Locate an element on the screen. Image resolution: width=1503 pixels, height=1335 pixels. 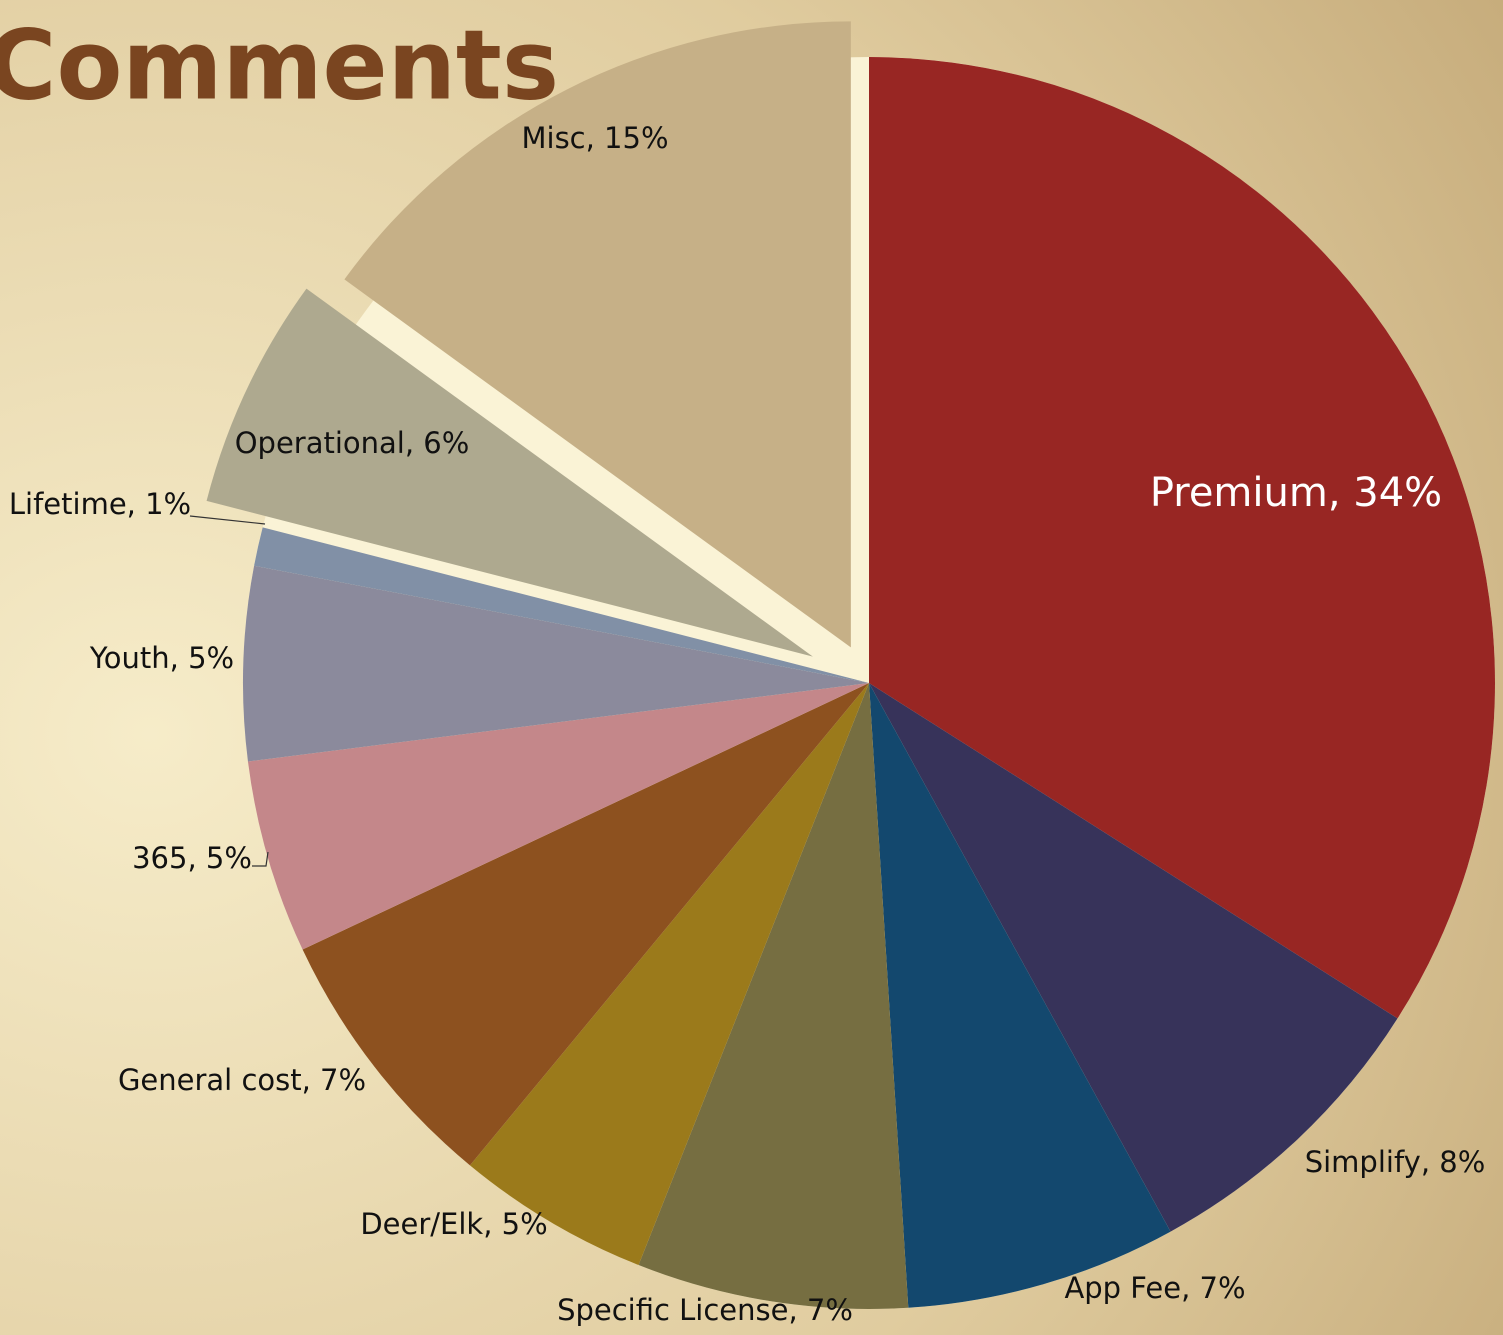
data-label: Youth, 5% is located at coordinates (161, 658).